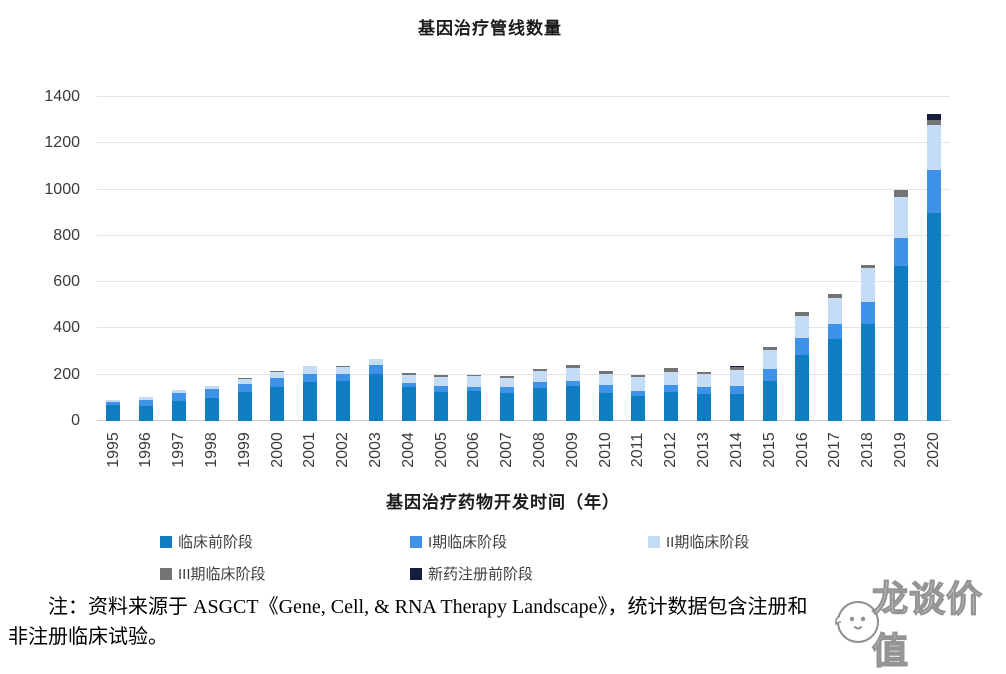  Describe the element at coordinates (408, 450) in the screenshot. I see `x-tick-label-2004: 2004` at that location.